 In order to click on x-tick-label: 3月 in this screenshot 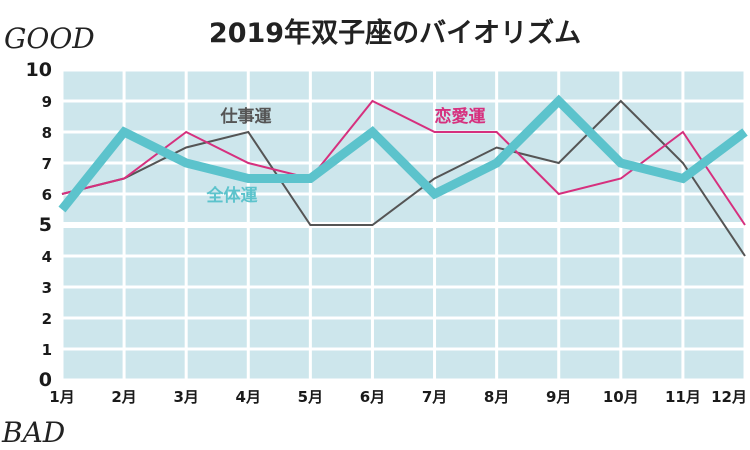, I will do `click(185, 397)`.